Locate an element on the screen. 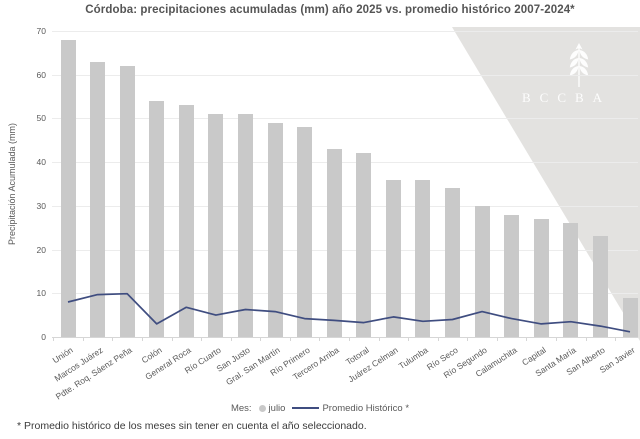  bar-Capital is located at coordinates (541, 277).